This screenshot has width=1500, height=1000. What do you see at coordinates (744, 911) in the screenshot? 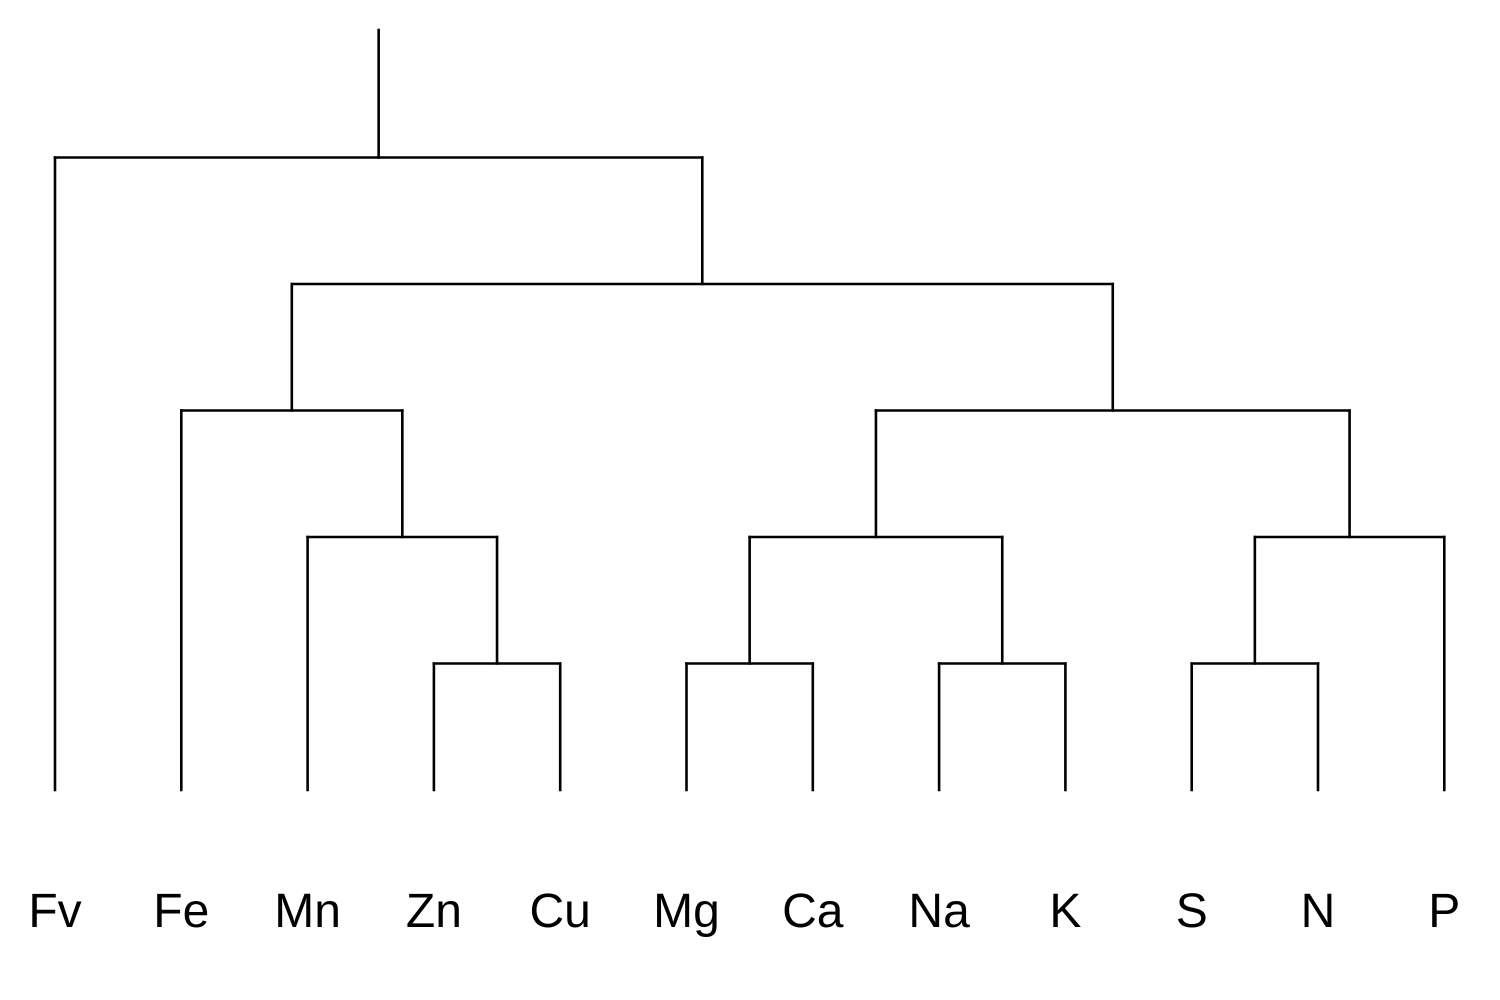
I see `leaf-labels: Fv Fe Mn Zn Cu Mg Ca Na K S N P` at bounding box center [744, 911].